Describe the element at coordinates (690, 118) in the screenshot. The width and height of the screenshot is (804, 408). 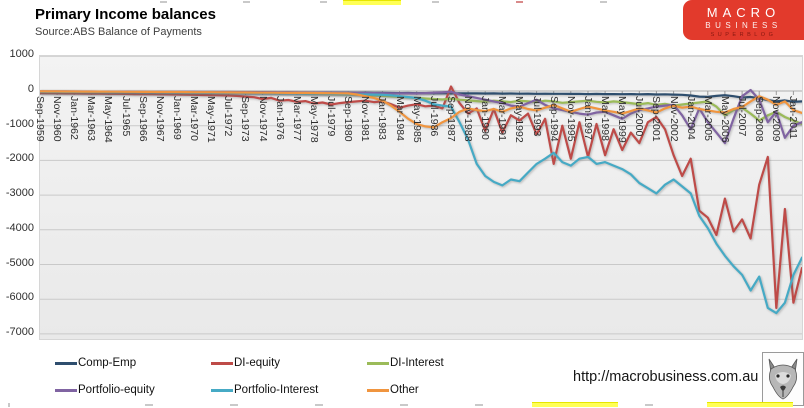
I see `x-tick-label: Jan-2004` at that location.